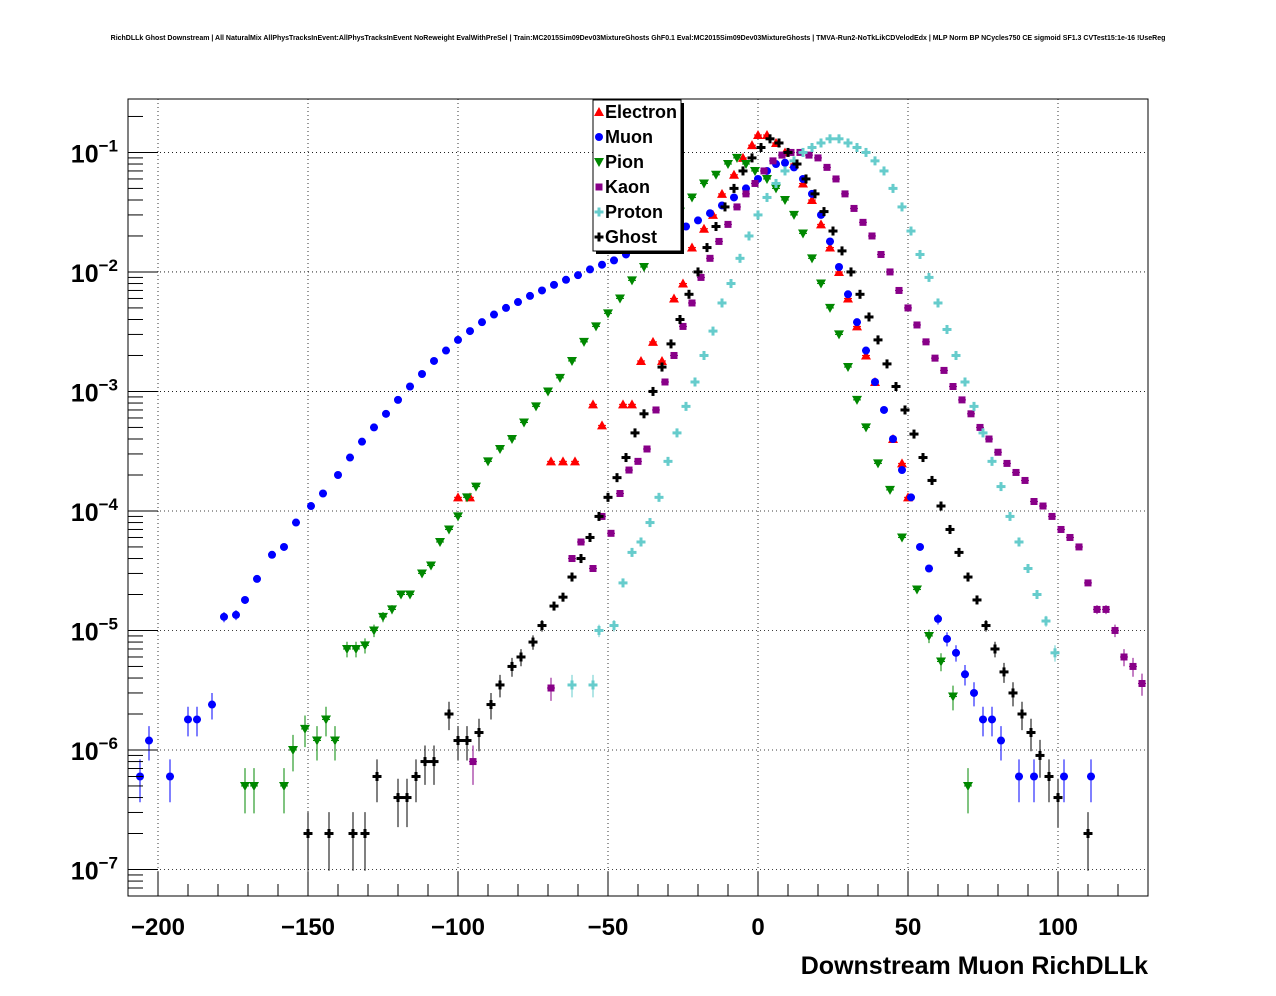  Describe the element at coordinates (95, 511) in the screenshot. I see `y-tick-label: 10⁻⁴` at that location.